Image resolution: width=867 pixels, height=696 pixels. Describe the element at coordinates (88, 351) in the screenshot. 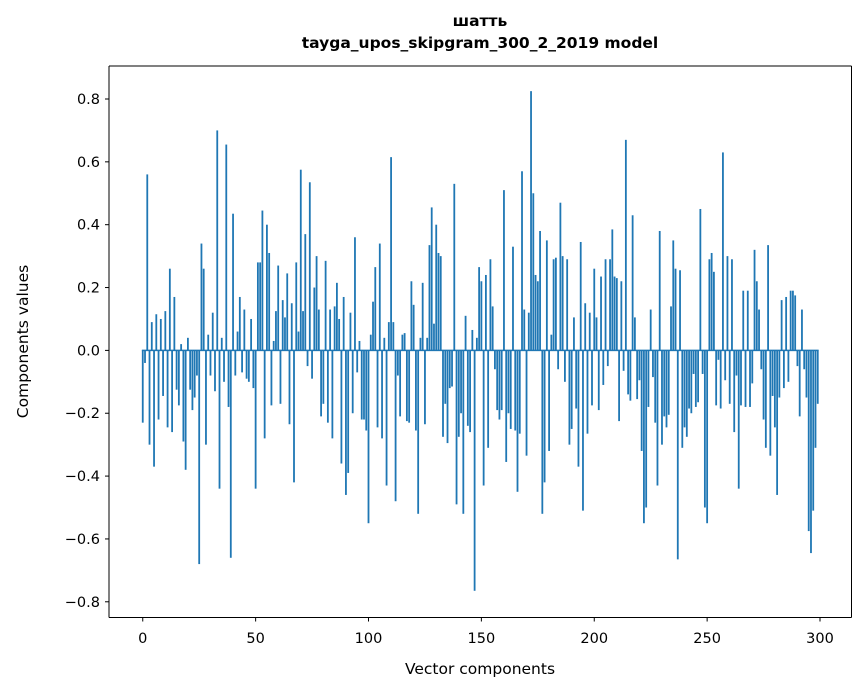

I see `y-tick-label: 0.0` at that location.